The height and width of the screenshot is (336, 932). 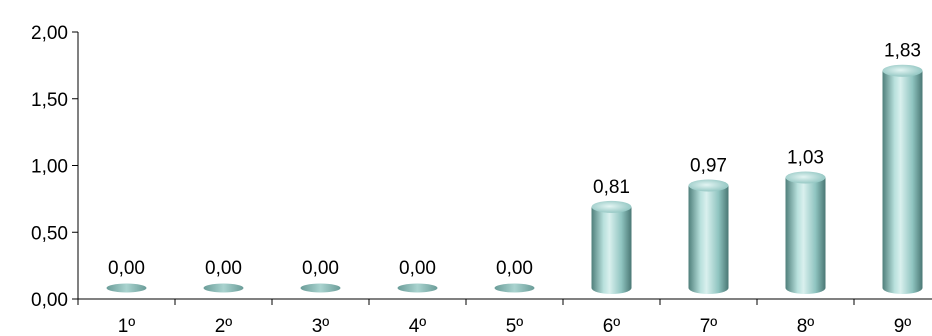 I want to click on x-tick-label: 1º, so click(x=127, y=326).